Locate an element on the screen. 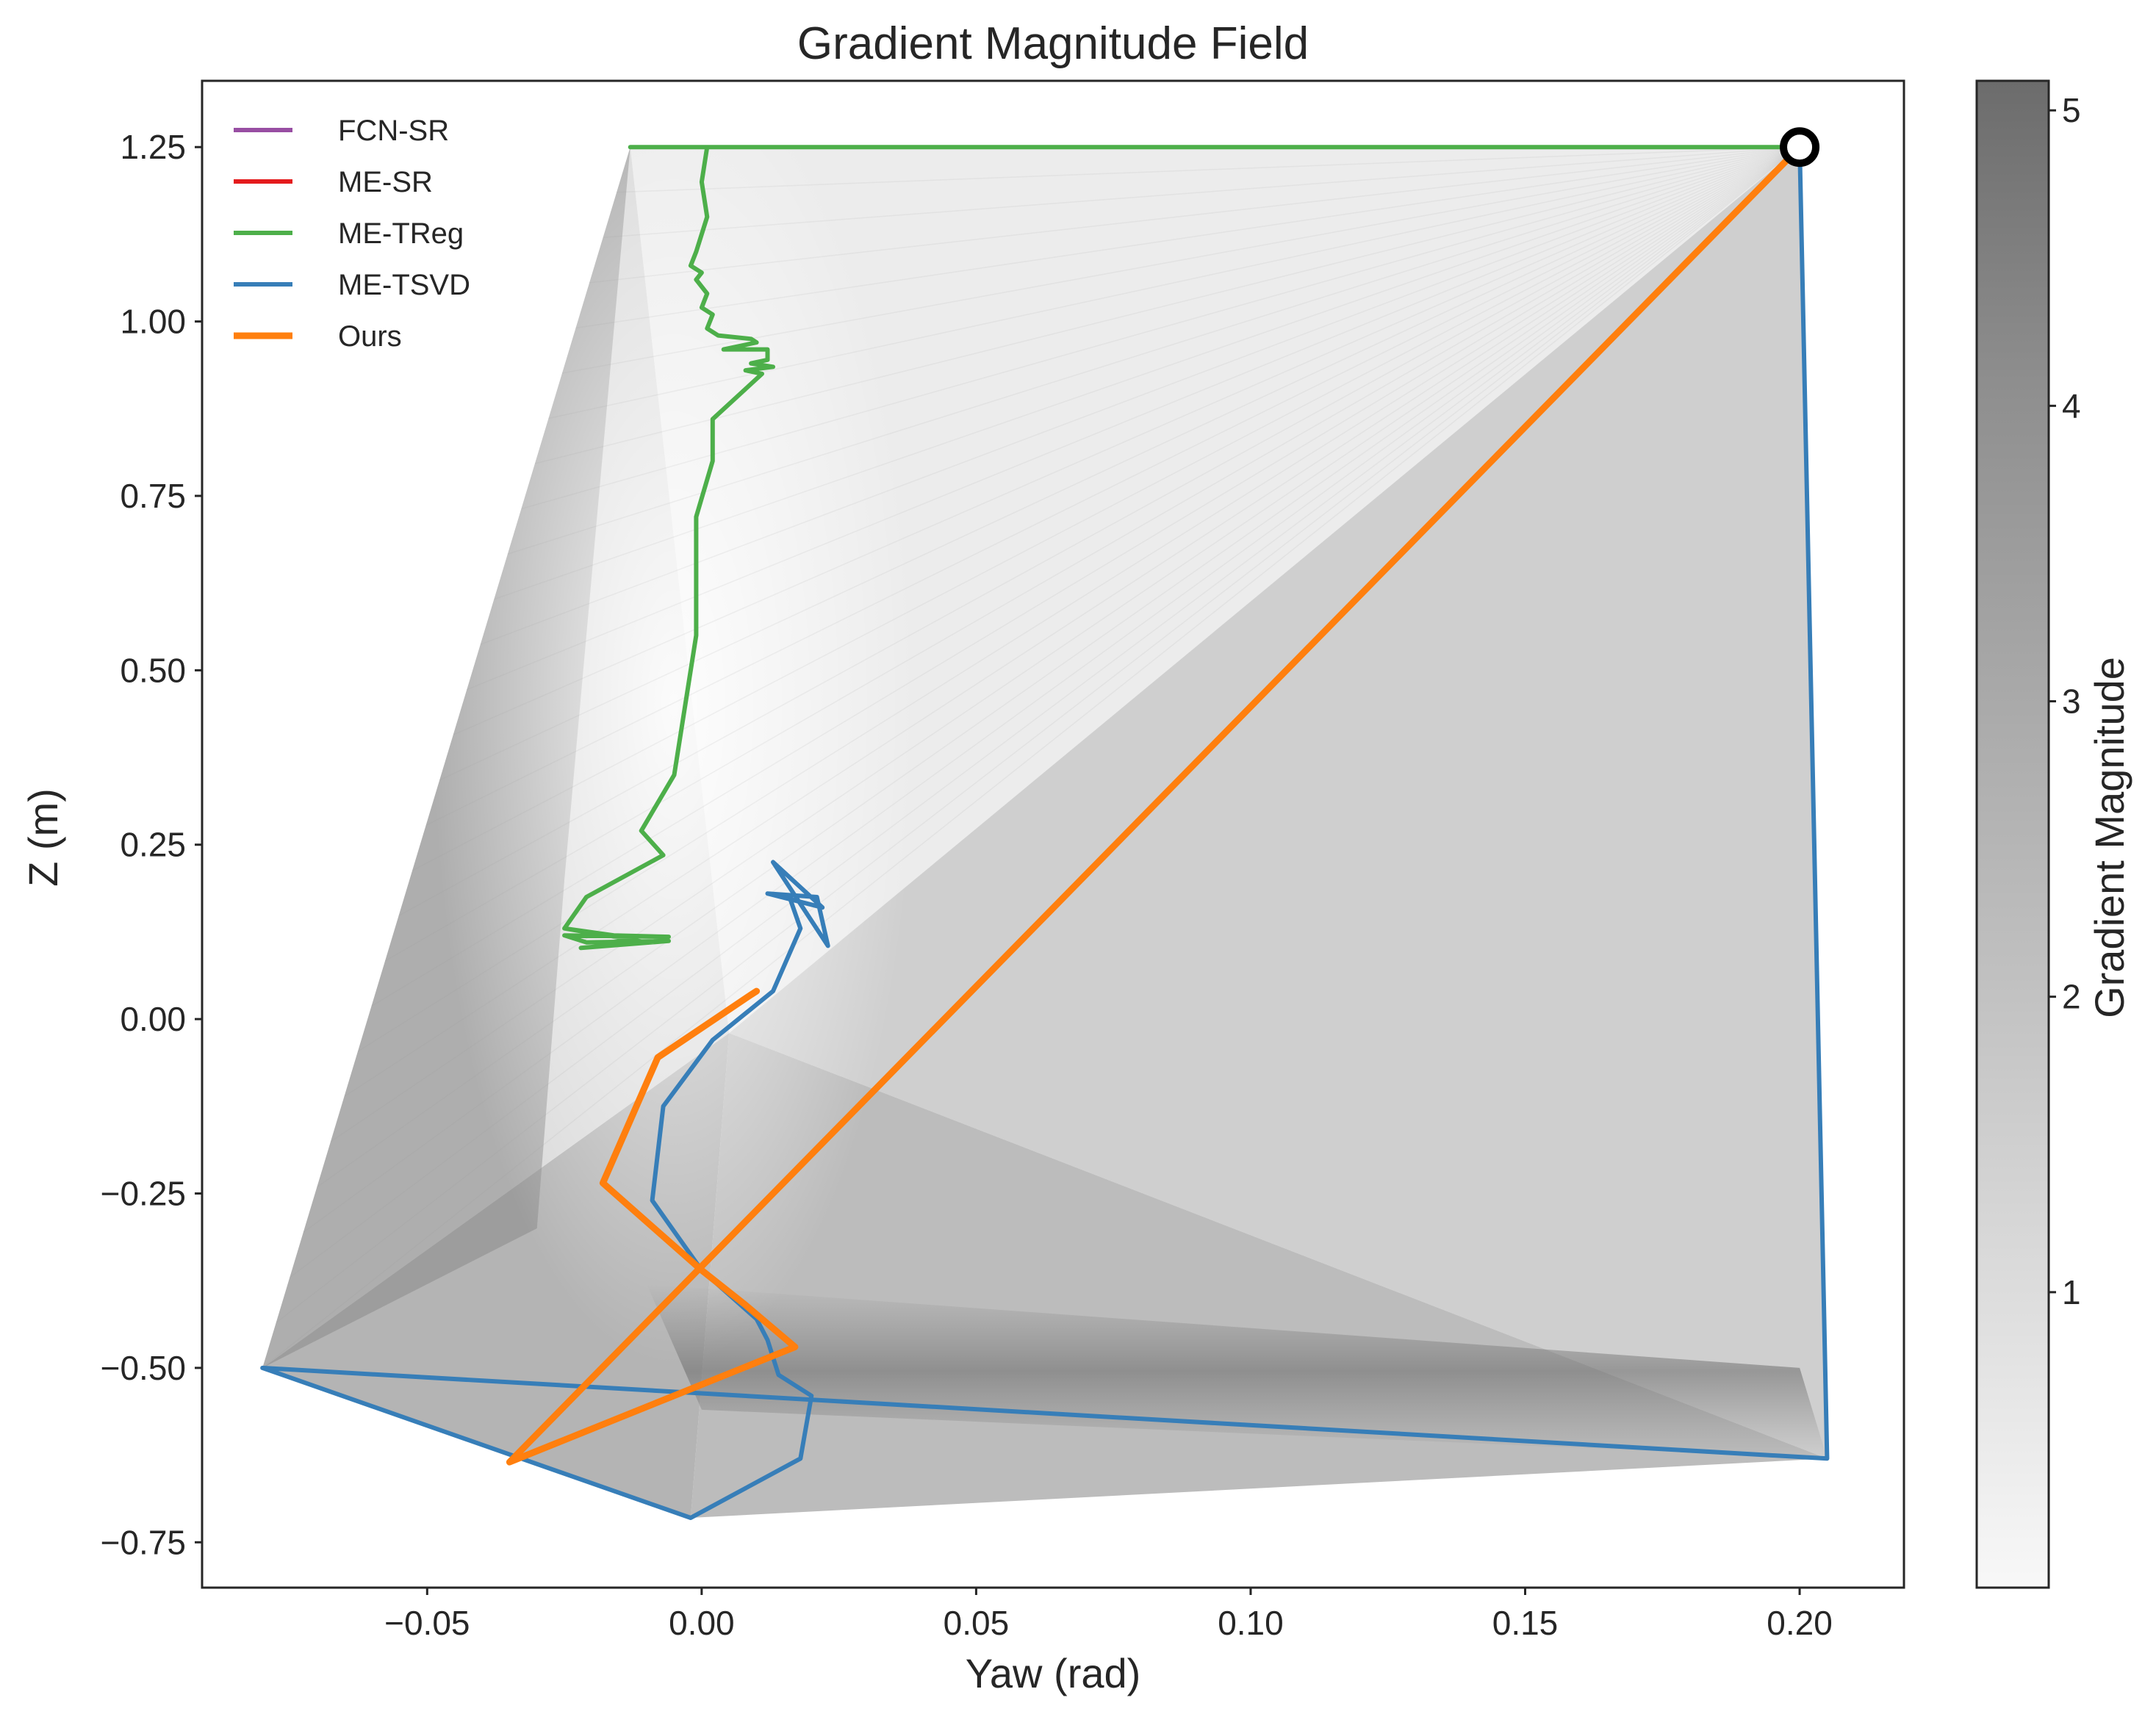 This screenshot has height=1714, width=2156. y-tick-label: 1.00 is located at coordinates (153, 322).